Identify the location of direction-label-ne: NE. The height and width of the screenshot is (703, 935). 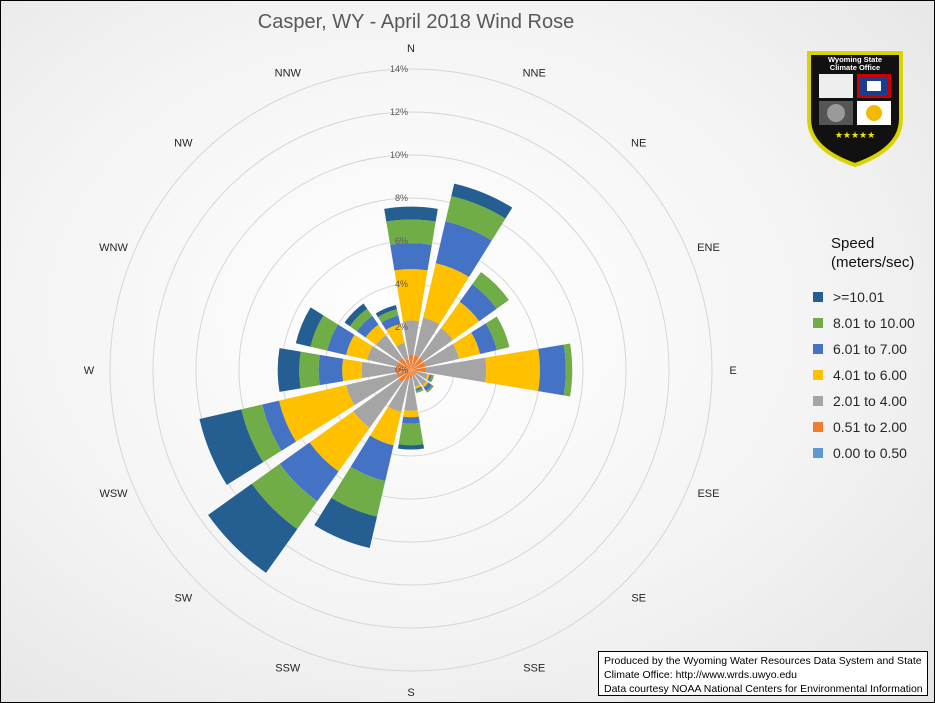
(638, 143).